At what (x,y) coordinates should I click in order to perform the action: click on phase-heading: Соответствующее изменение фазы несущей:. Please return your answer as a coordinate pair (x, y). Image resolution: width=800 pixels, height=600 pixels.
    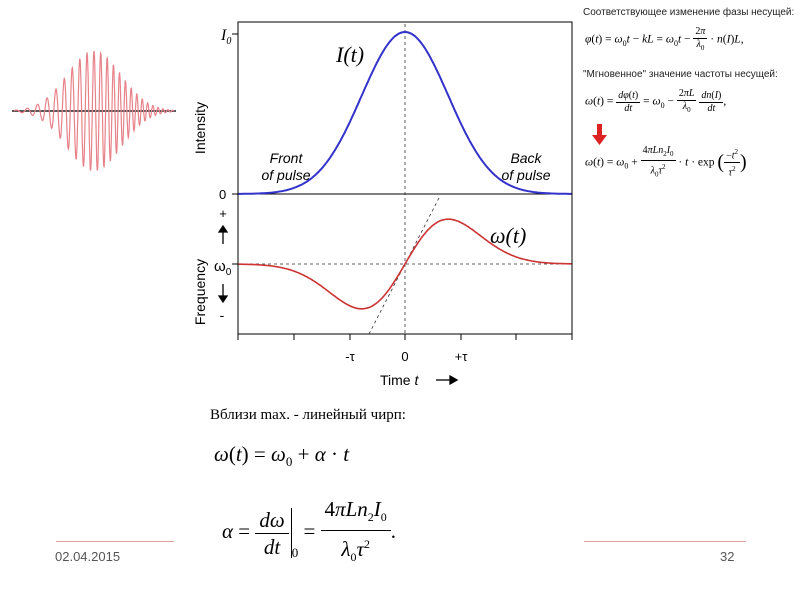
    Looking at the image, I should click on (689, 12).